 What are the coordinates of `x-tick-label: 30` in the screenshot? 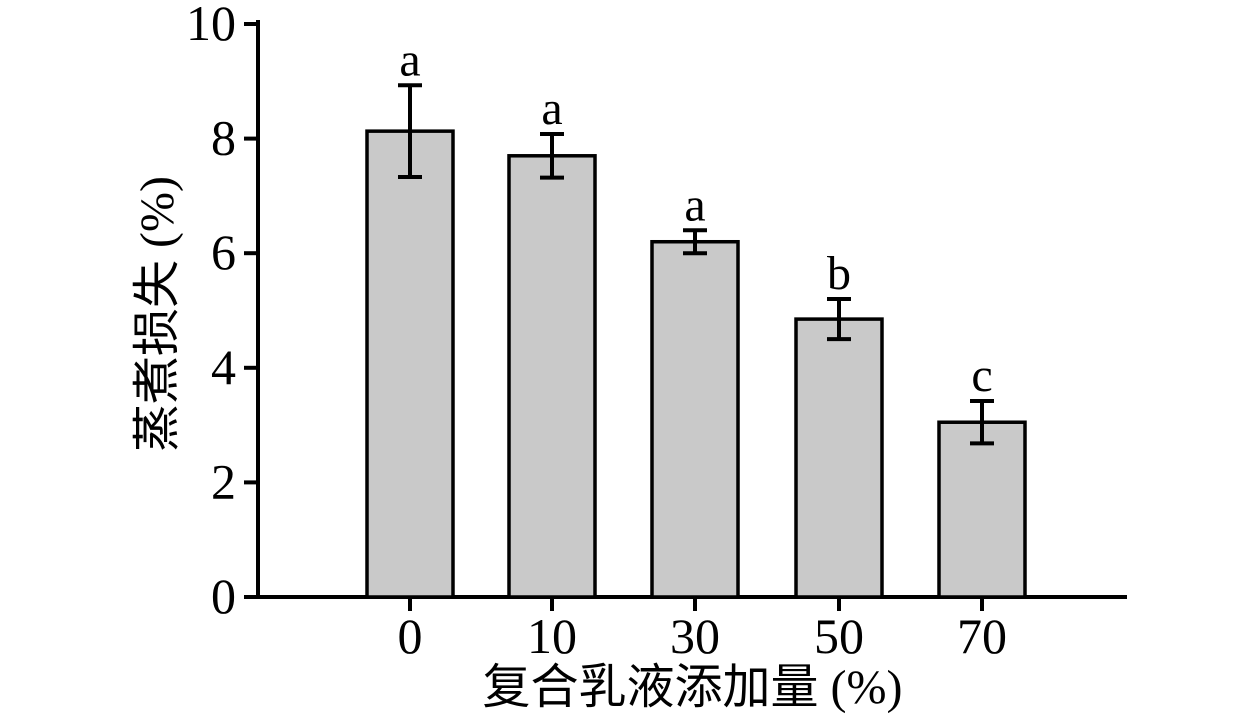 It's located at (695, 636).